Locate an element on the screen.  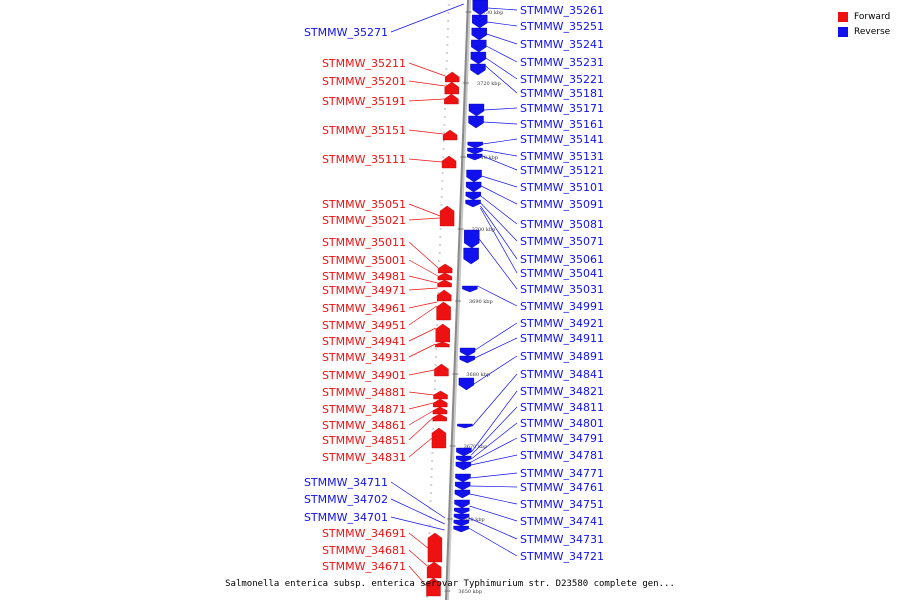
gene-label: STMMW_34891 is located at coordinates (562, 356).